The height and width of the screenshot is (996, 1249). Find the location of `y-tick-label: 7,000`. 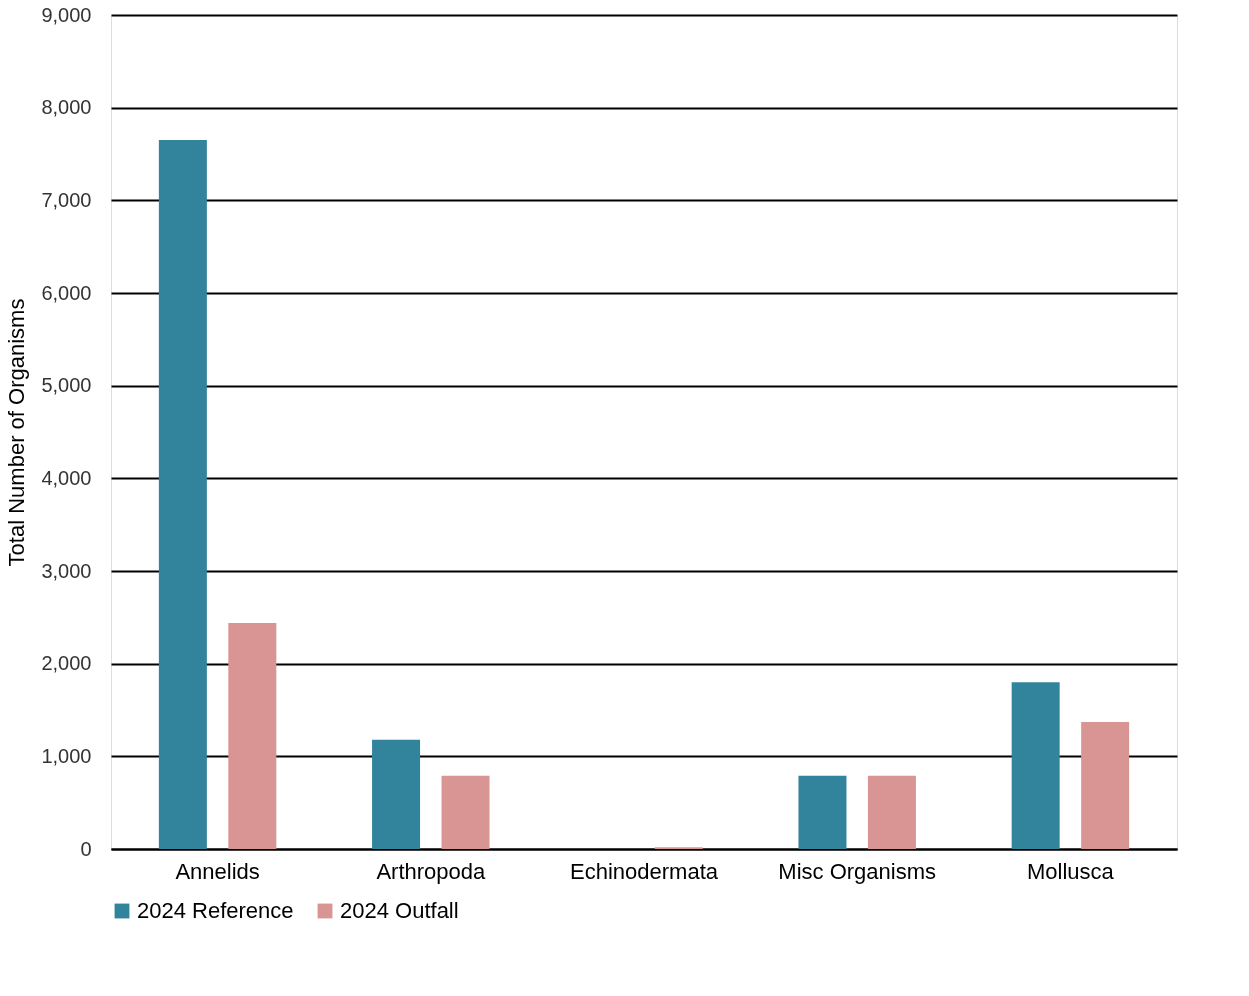

y-tick-label: 7,000 is located at coordinates (66, 199).